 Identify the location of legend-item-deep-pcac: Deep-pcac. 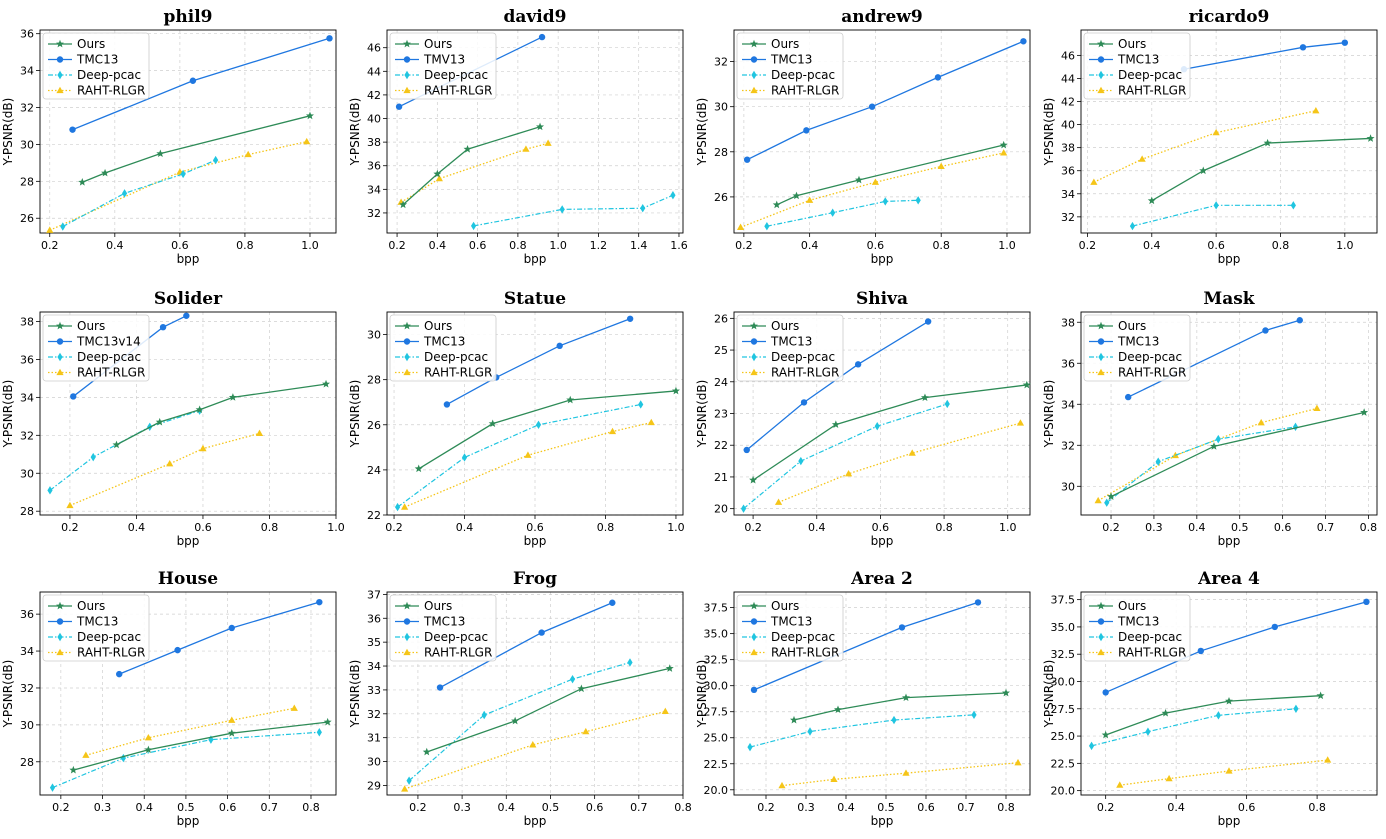
(788, 75).